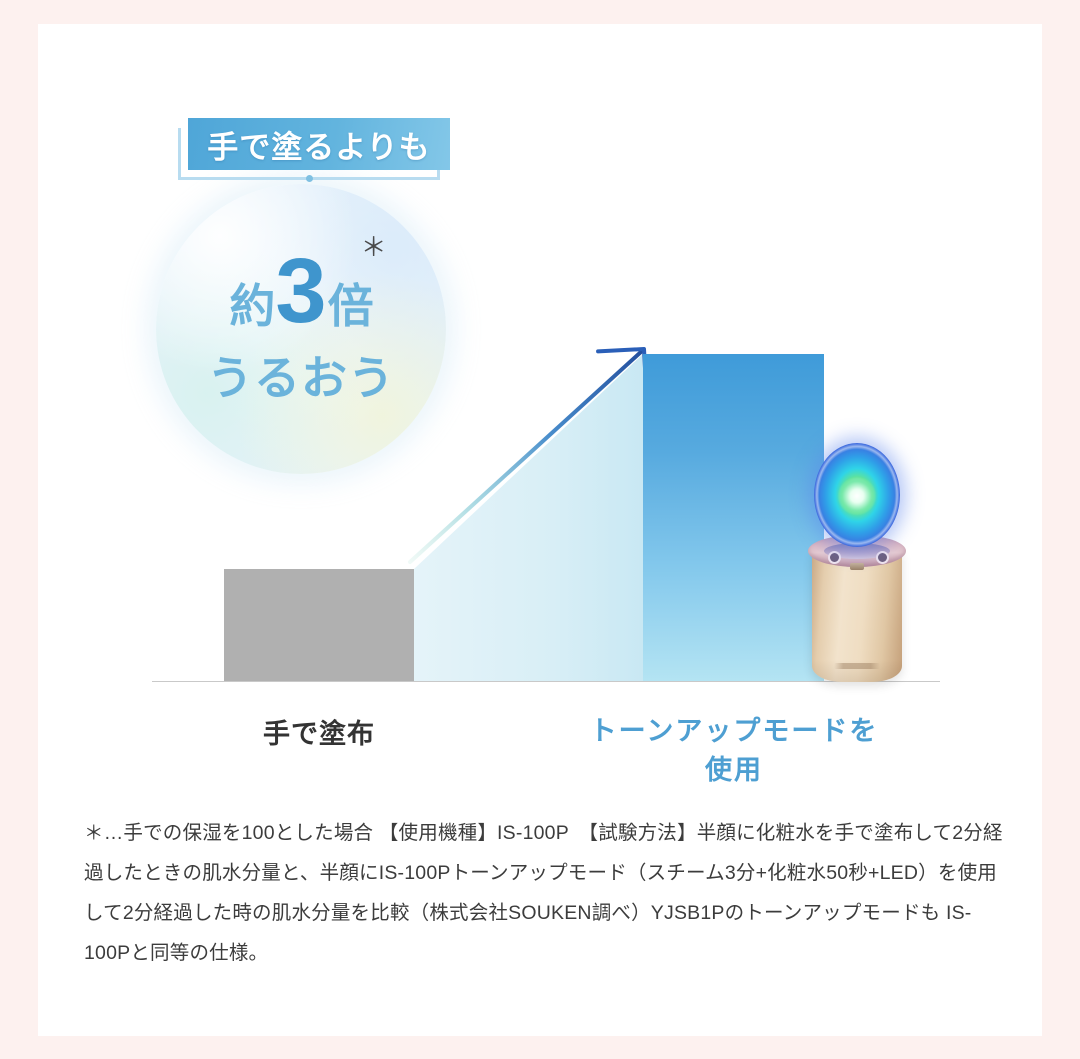 The image size is (1080, 1059). I want to click on chart-label-tone-up-line1: トーンアップモードを, so click(734, 731).